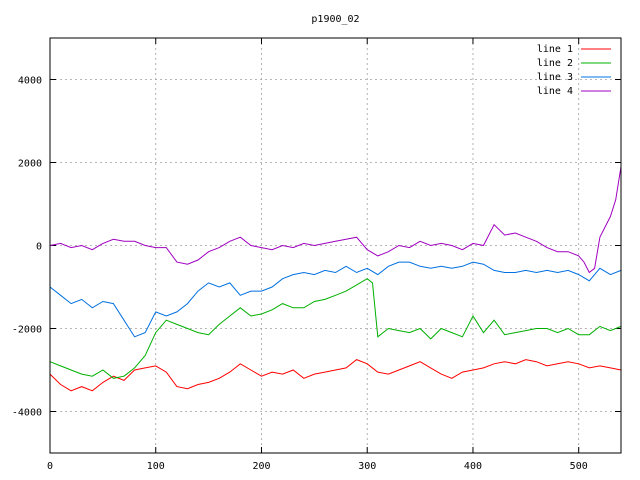  Describe the element at coordinates (27, 413) in the screenshot. I see `y-tick-label: -4000` at that location.